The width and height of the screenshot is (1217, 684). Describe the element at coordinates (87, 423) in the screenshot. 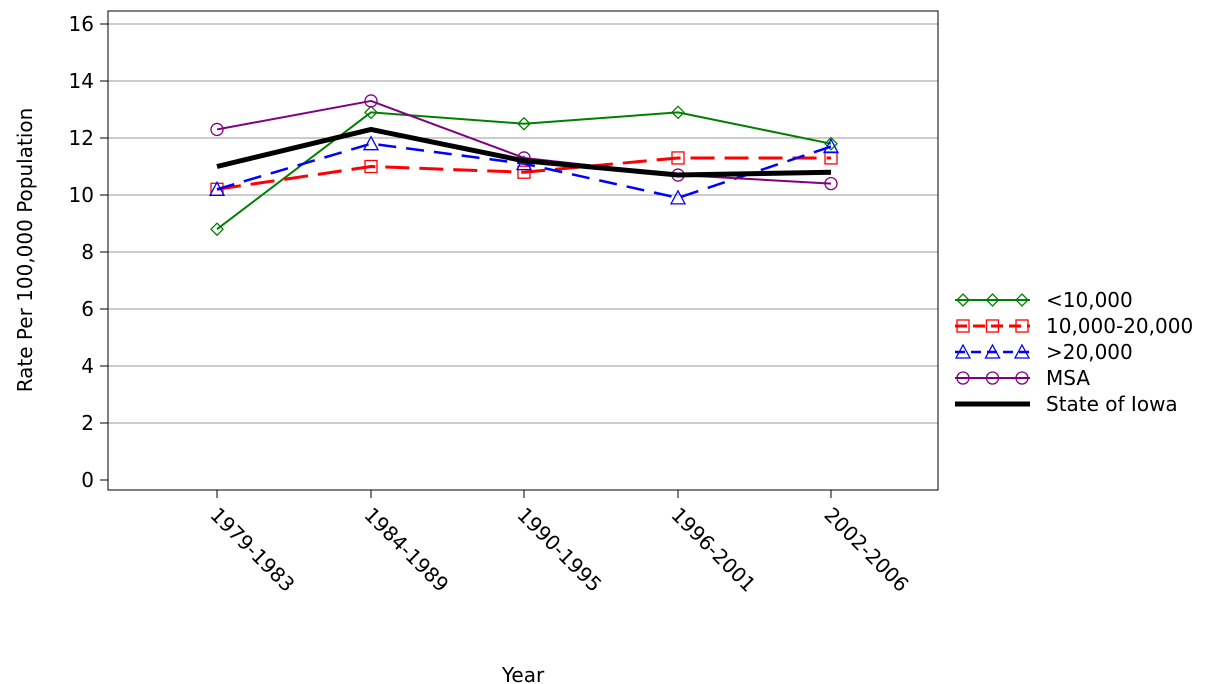

I see `y-tick-label: 2` at that location.